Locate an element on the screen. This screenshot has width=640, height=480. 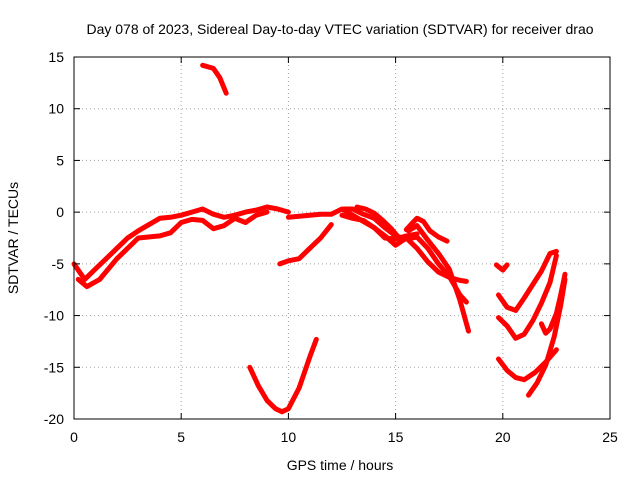
x-tick-label: 10 is located at coordinates (289, 437).